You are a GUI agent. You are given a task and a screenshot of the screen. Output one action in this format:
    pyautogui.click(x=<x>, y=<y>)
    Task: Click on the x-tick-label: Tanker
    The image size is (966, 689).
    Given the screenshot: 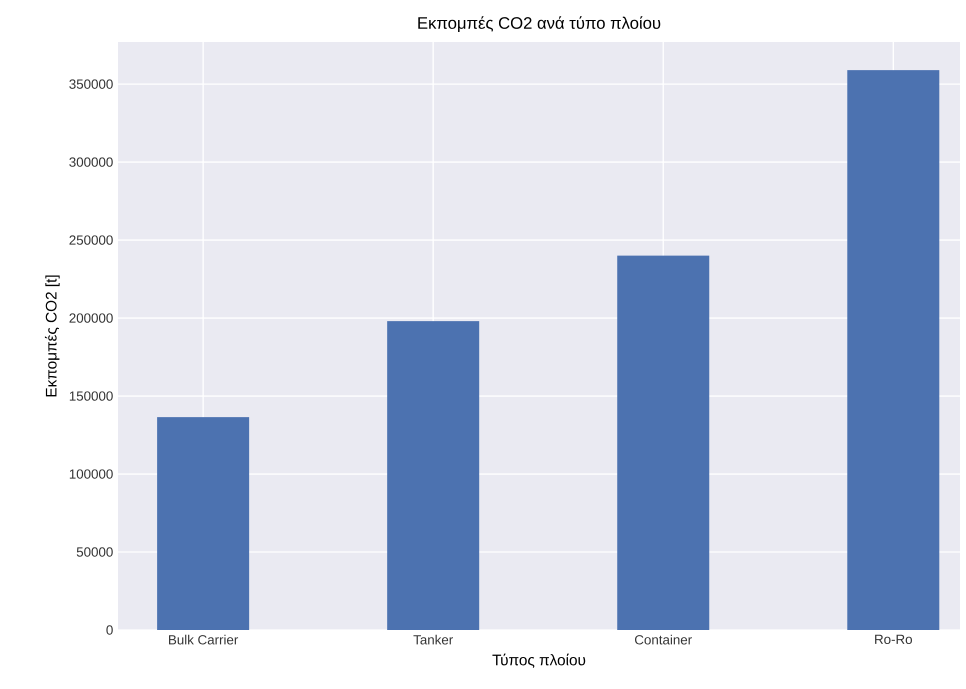 What is the action you would take?
    pyautogui.click(x=433, y=639)
    